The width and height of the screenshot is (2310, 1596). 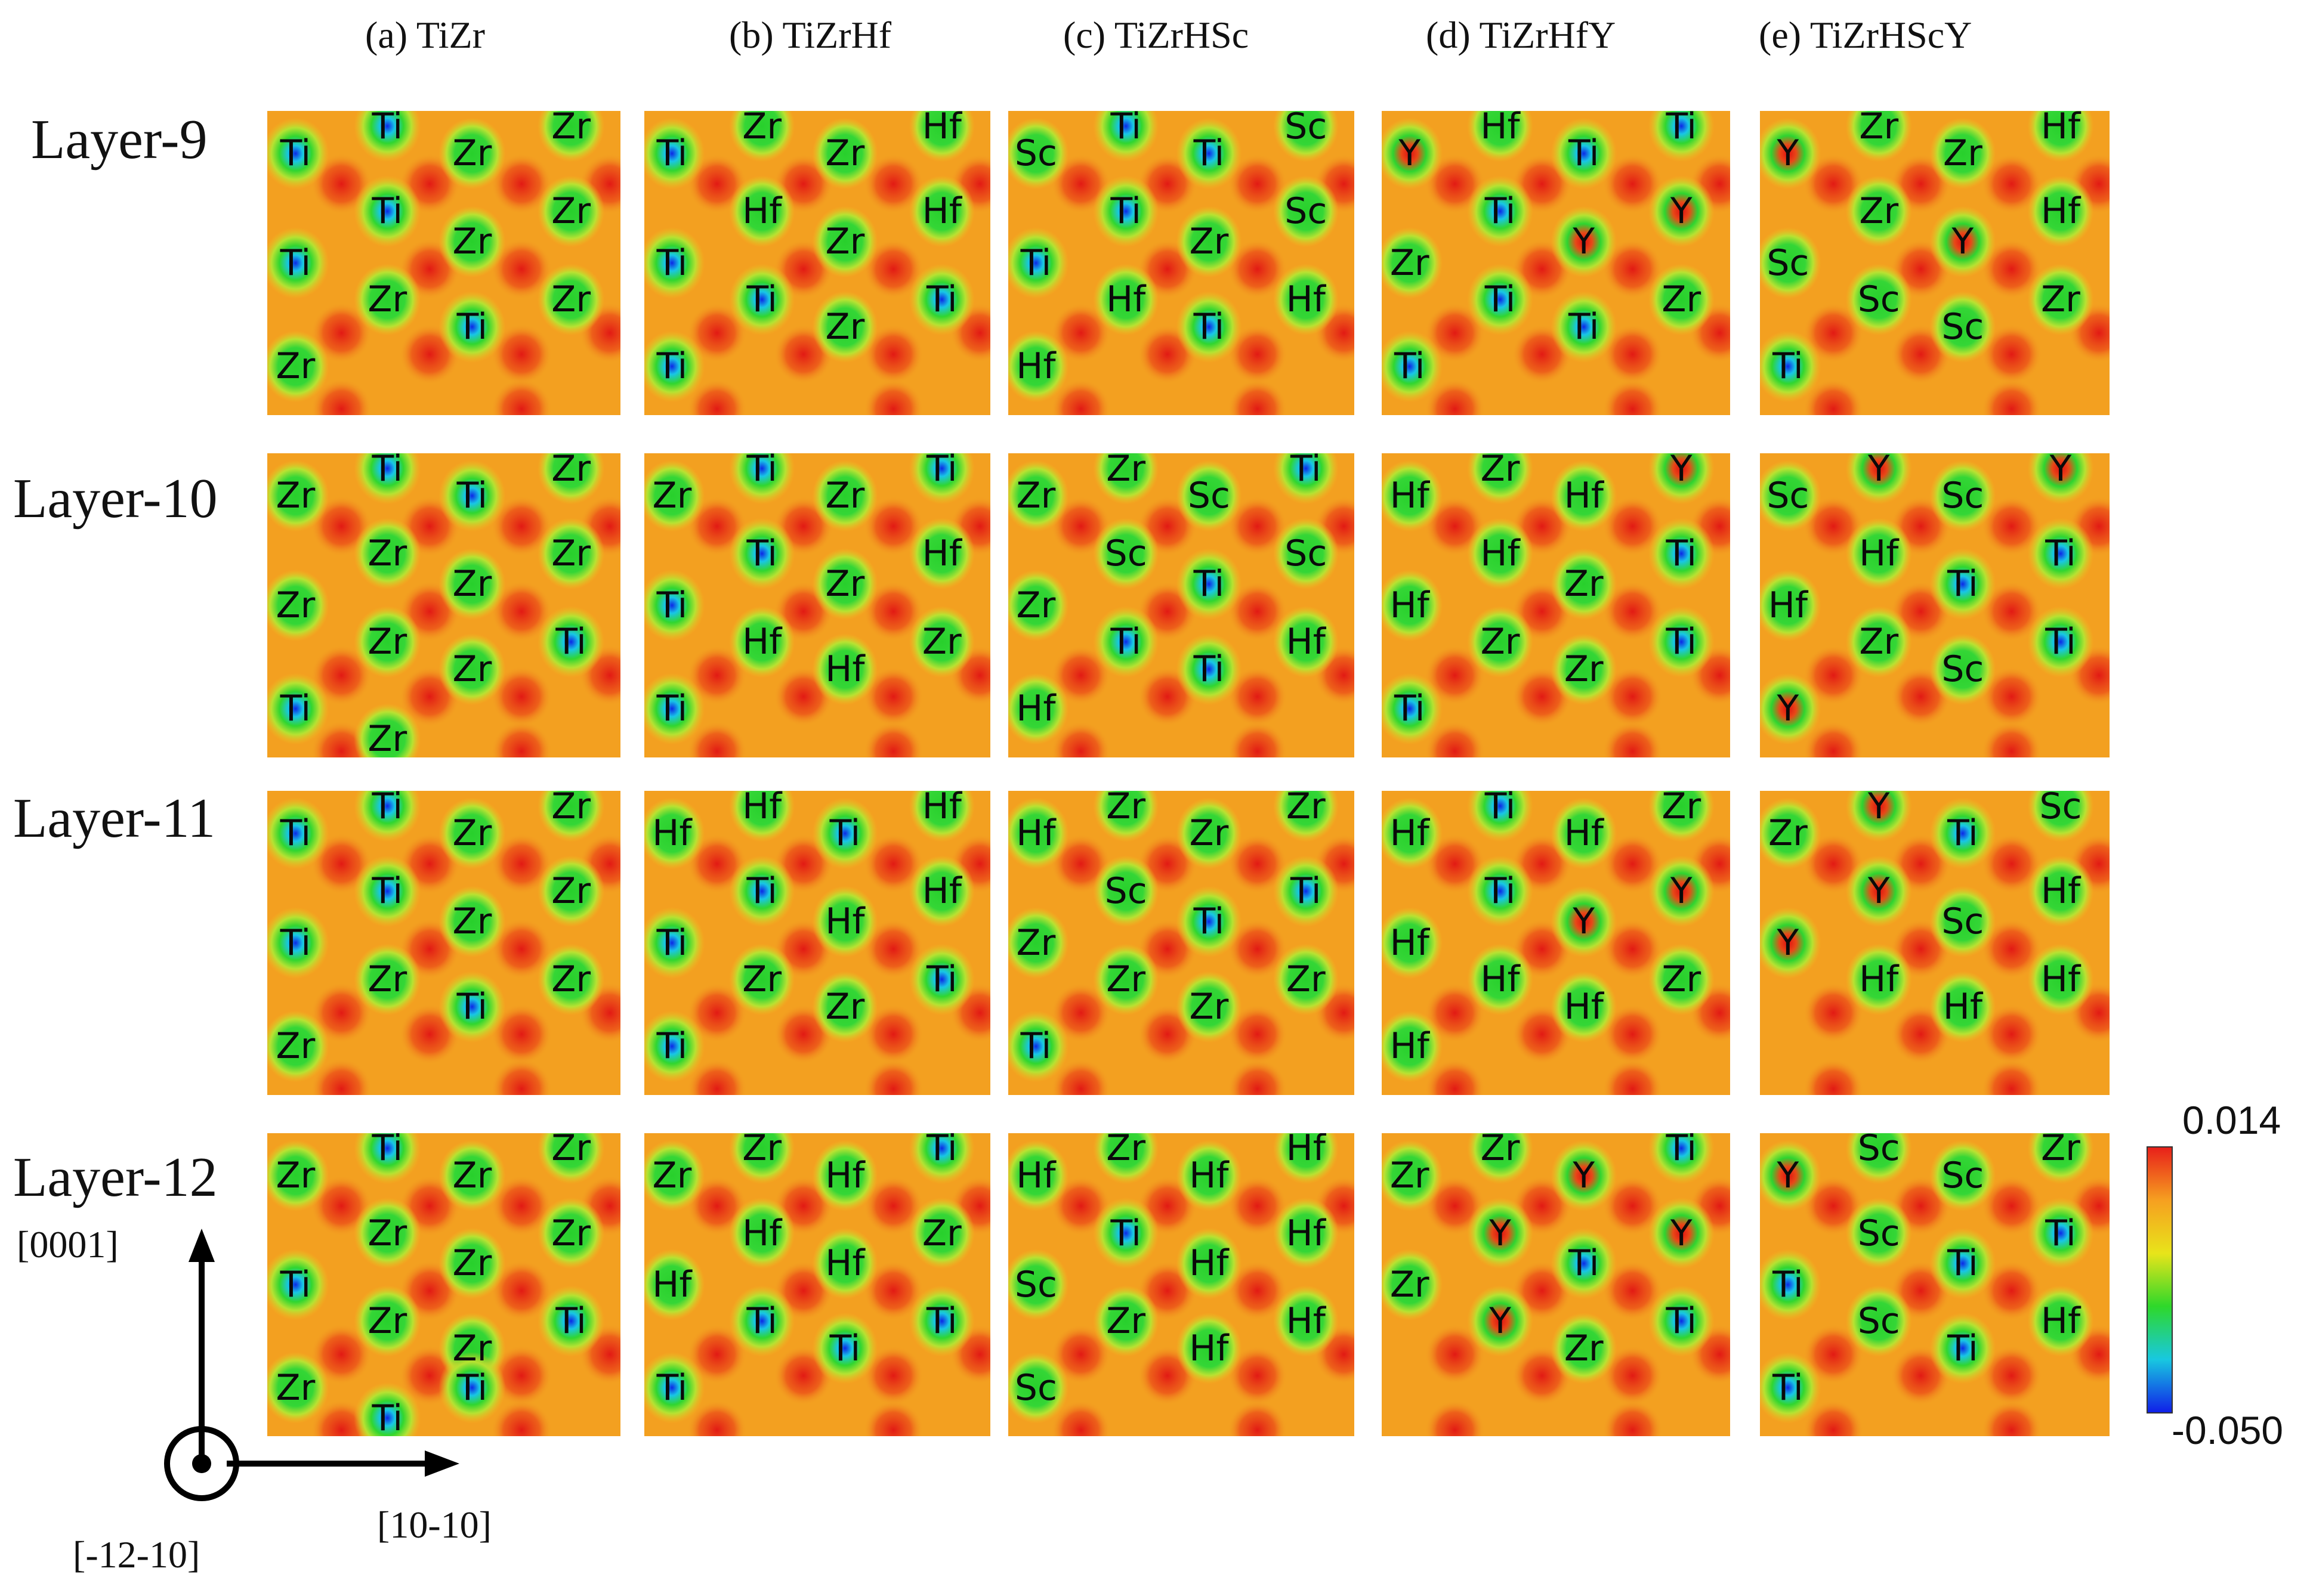 What do you see at coordinates (1681, 891) in the screenshot?
I see `atom-density-y` at bounding box center [1681, 891].